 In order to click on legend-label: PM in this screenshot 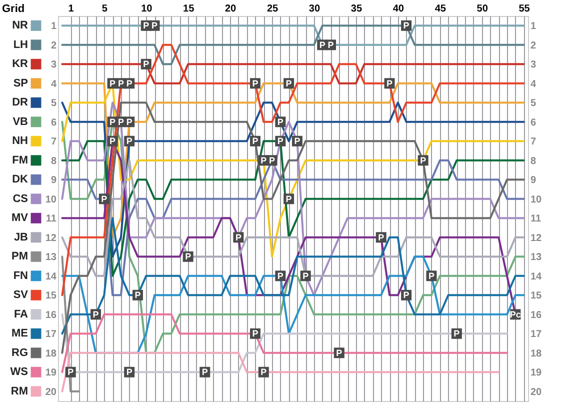, I will do `click(20, 256)`.